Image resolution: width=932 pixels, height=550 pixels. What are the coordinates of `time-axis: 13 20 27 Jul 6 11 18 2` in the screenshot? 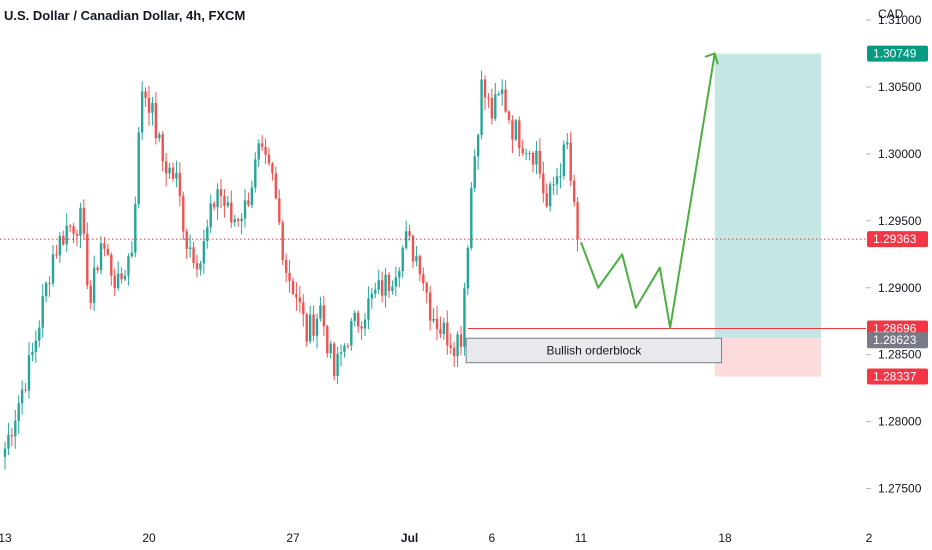 It's located at (436, 538).